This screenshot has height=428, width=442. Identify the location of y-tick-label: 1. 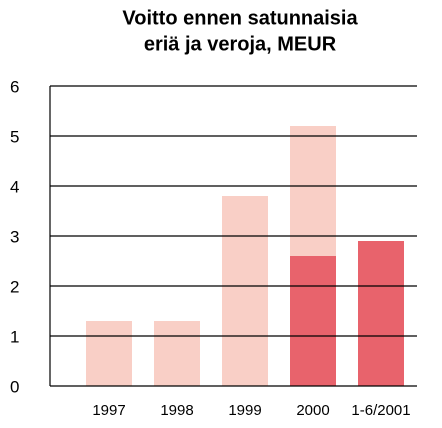
(14, 336).